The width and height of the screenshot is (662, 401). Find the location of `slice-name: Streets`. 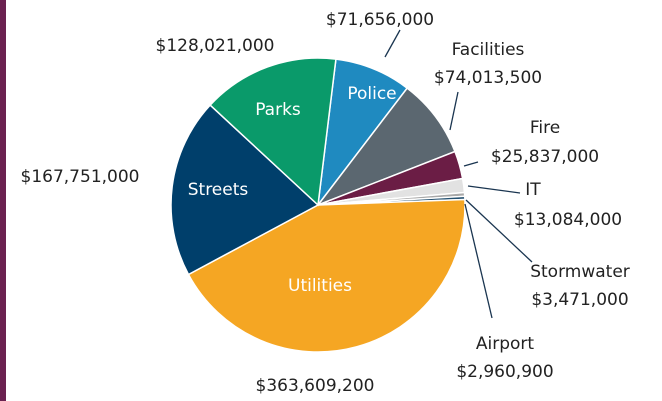

slice-name: Streets is located at coordinates (218, 190).